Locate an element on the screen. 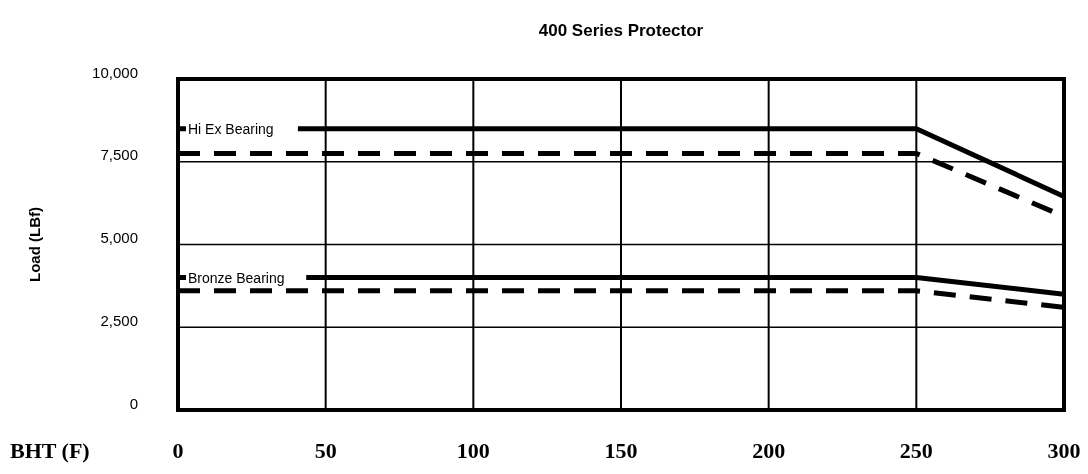  y-tick-label: 2,500 is located at coordinates (119, 320).